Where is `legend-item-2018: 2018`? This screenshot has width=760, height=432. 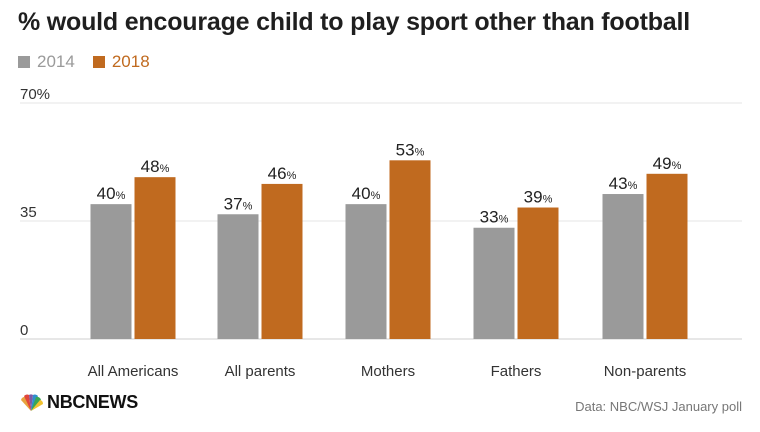 legend-item-2018: 2018 is located at coordinates (121, 62).